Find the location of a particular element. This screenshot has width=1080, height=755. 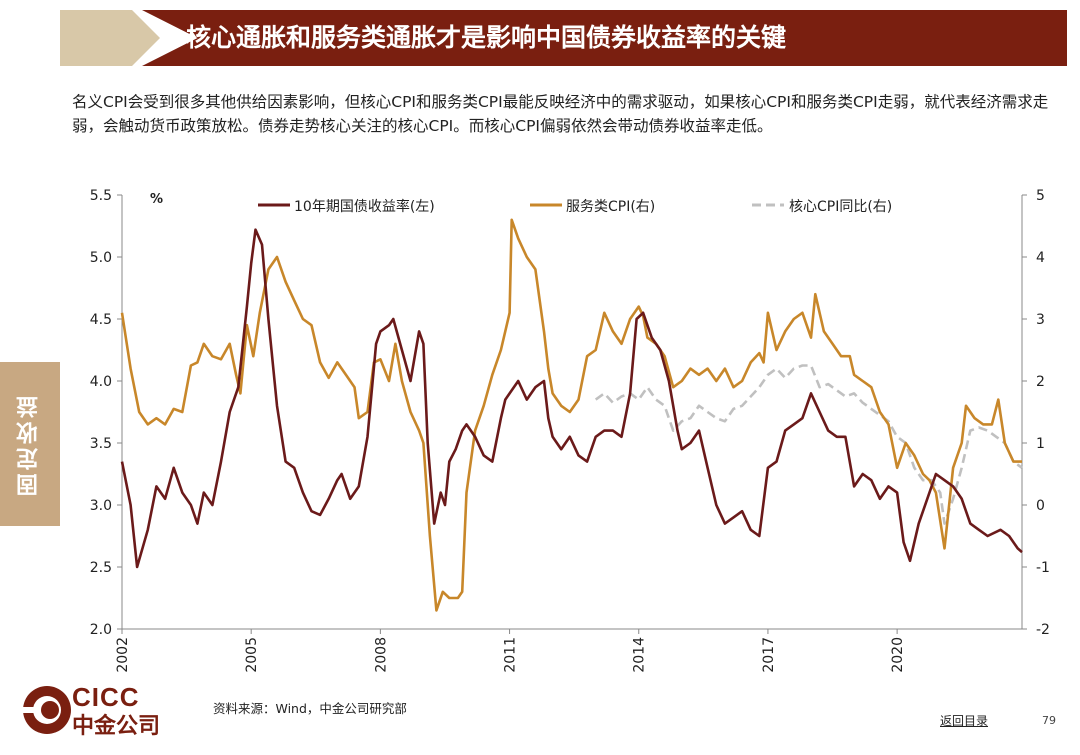

y-left-tick-label: 4.5 is located at coordinates (101, 320).